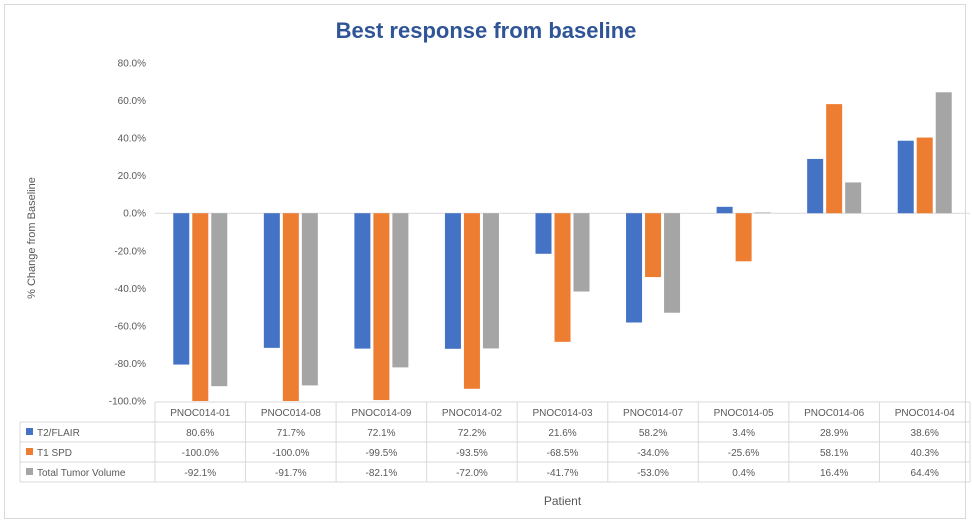  I want to click on data-label: 16.4%, so click(834, 473).